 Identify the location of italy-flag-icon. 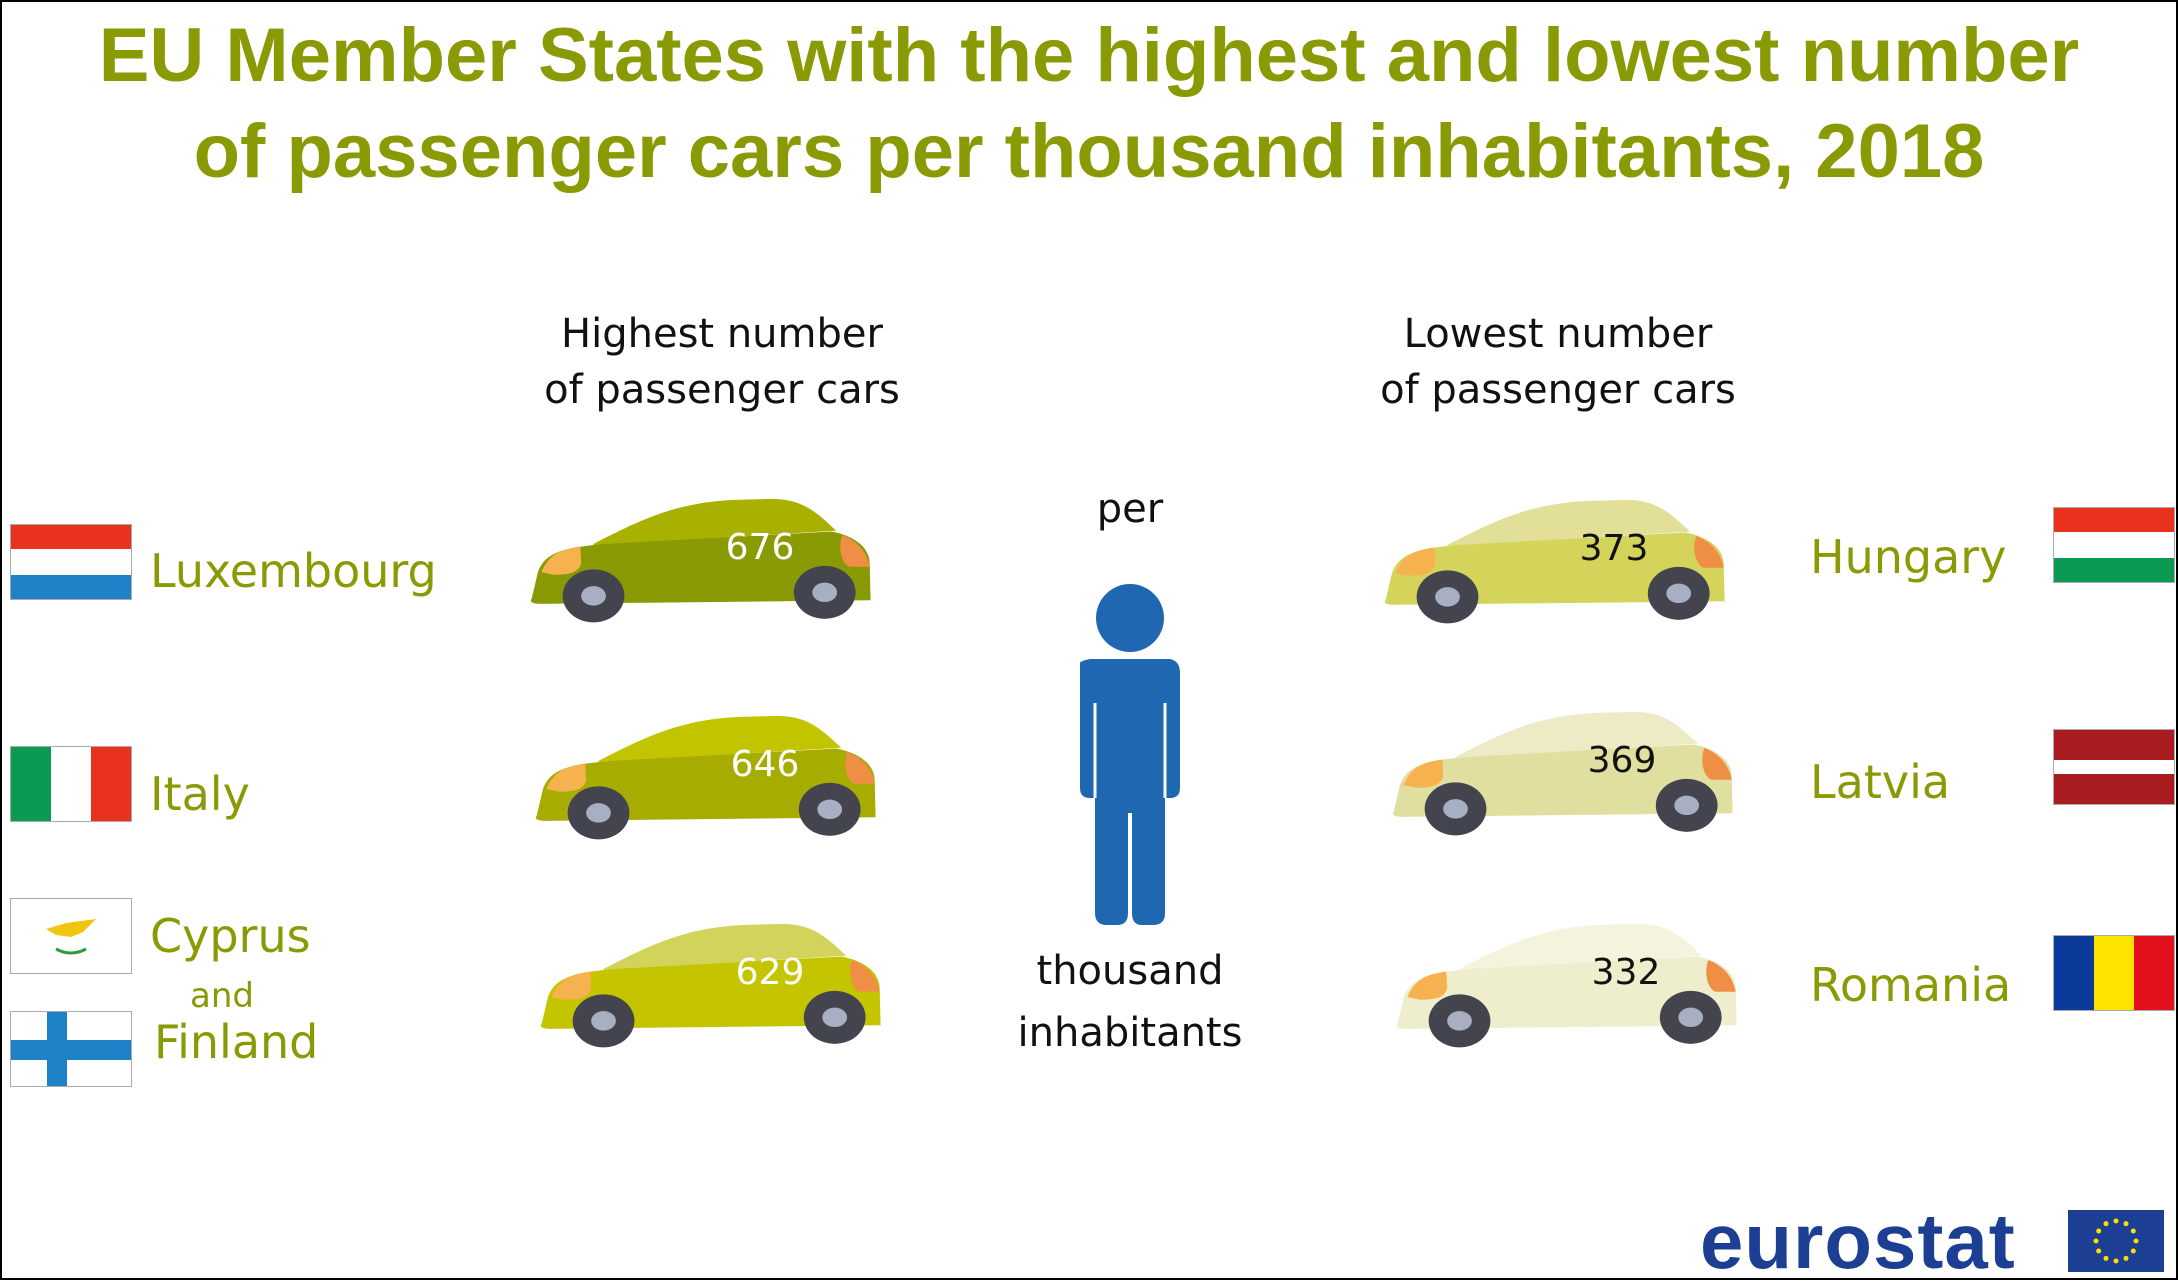
(71, 784).